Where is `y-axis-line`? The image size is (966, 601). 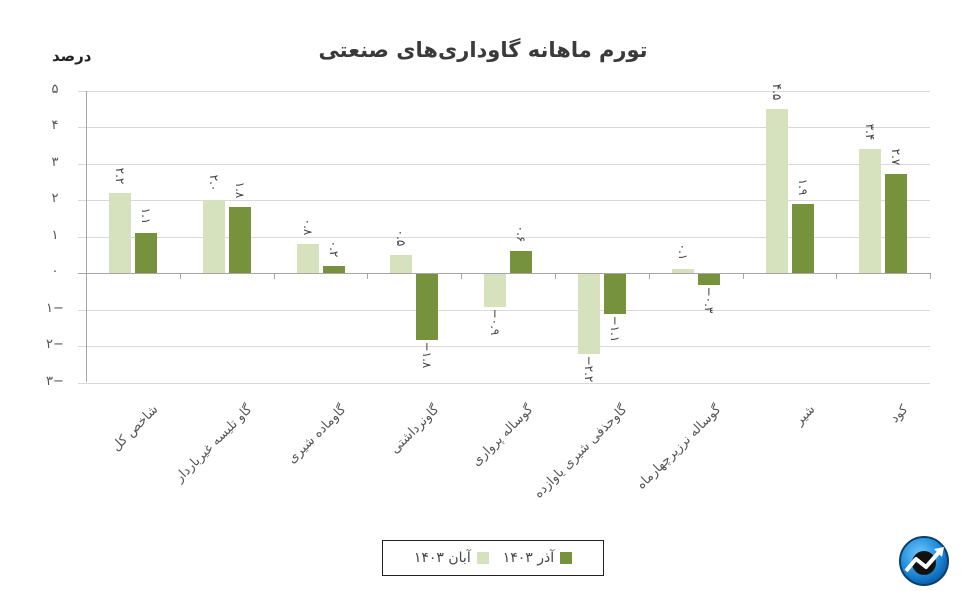
y-axis-line is located at coordinates (86, 236).